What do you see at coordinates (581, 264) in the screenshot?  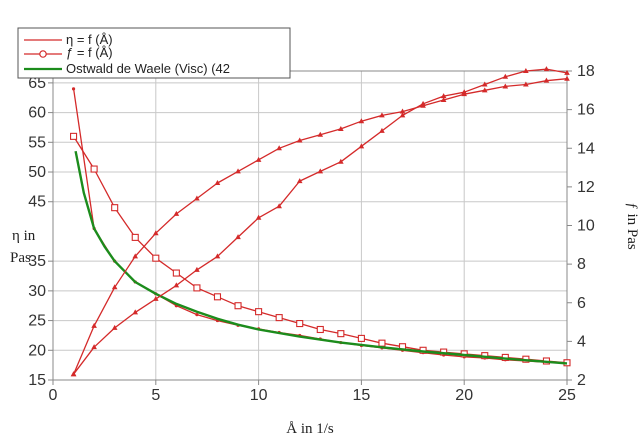 I see `y-right-tick-label: 8` at bounding box center [581, 264].